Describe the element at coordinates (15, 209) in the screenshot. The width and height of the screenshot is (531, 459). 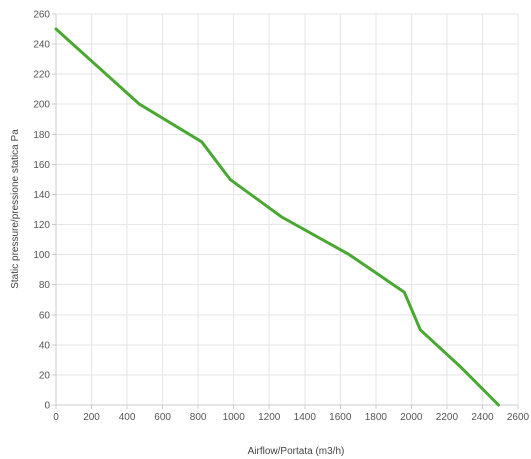
I see `y-axis-label: Static pressure/pressione statica Pa` at that location.